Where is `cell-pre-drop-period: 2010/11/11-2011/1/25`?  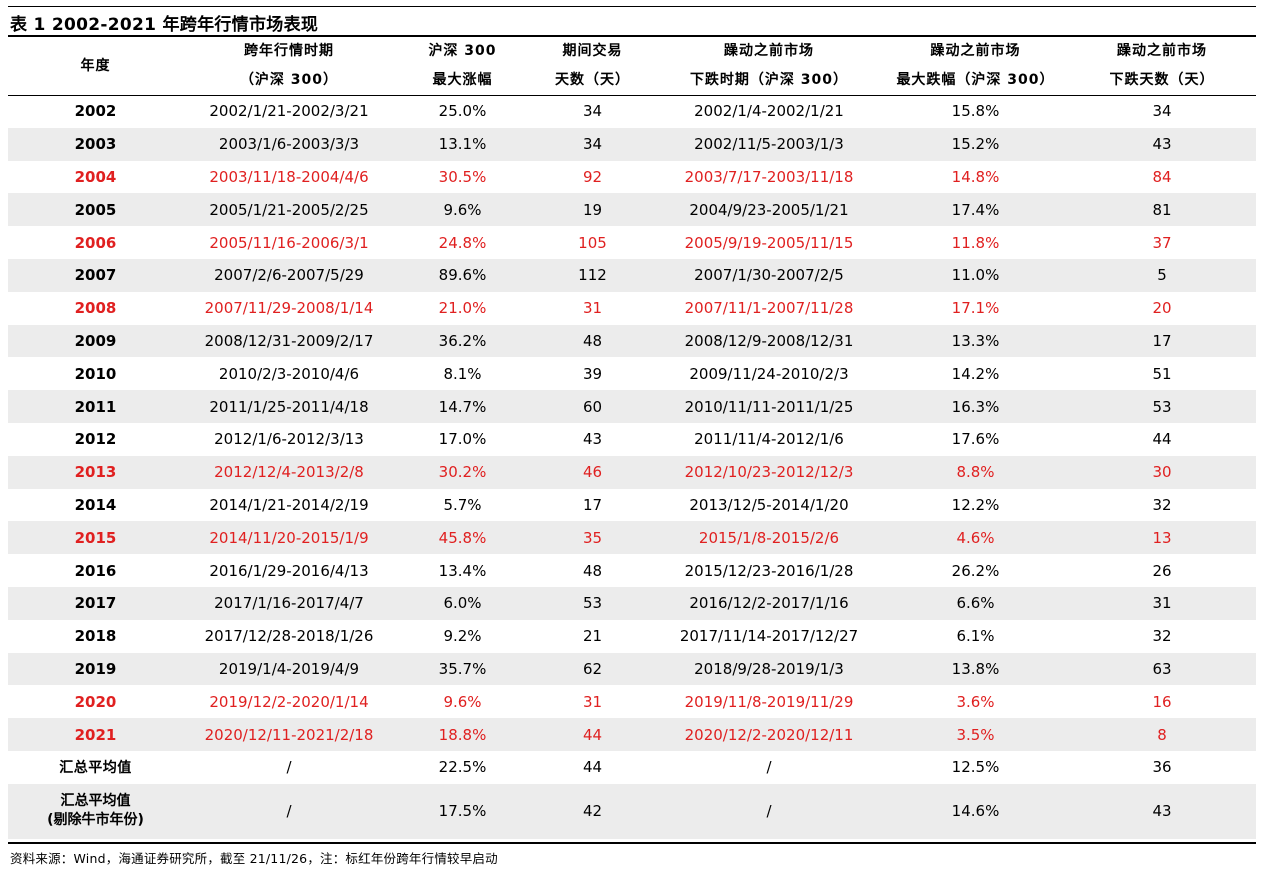
cell-pre-drop-period: 2010/11/11-2011/1/25 is located at coordinates (769, 406).